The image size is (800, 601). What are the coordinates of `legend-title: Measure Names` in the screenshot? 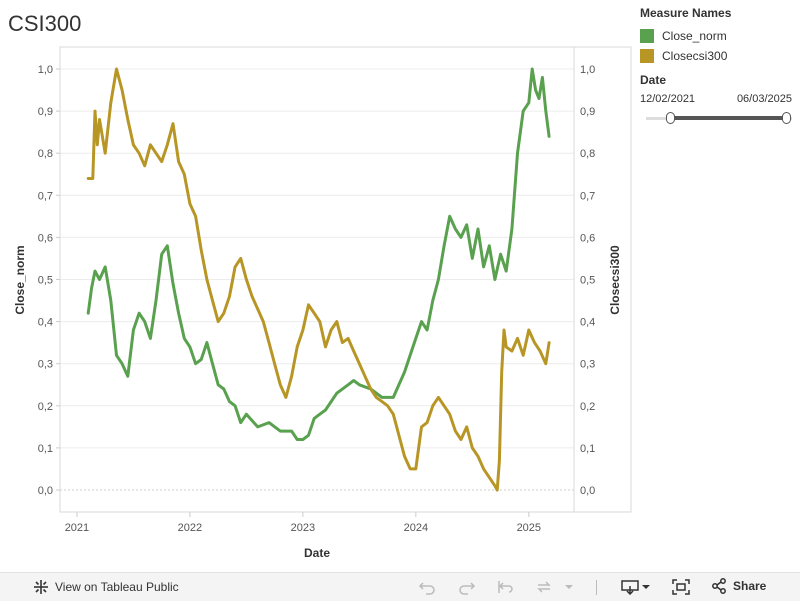 It's located at (686, 13).